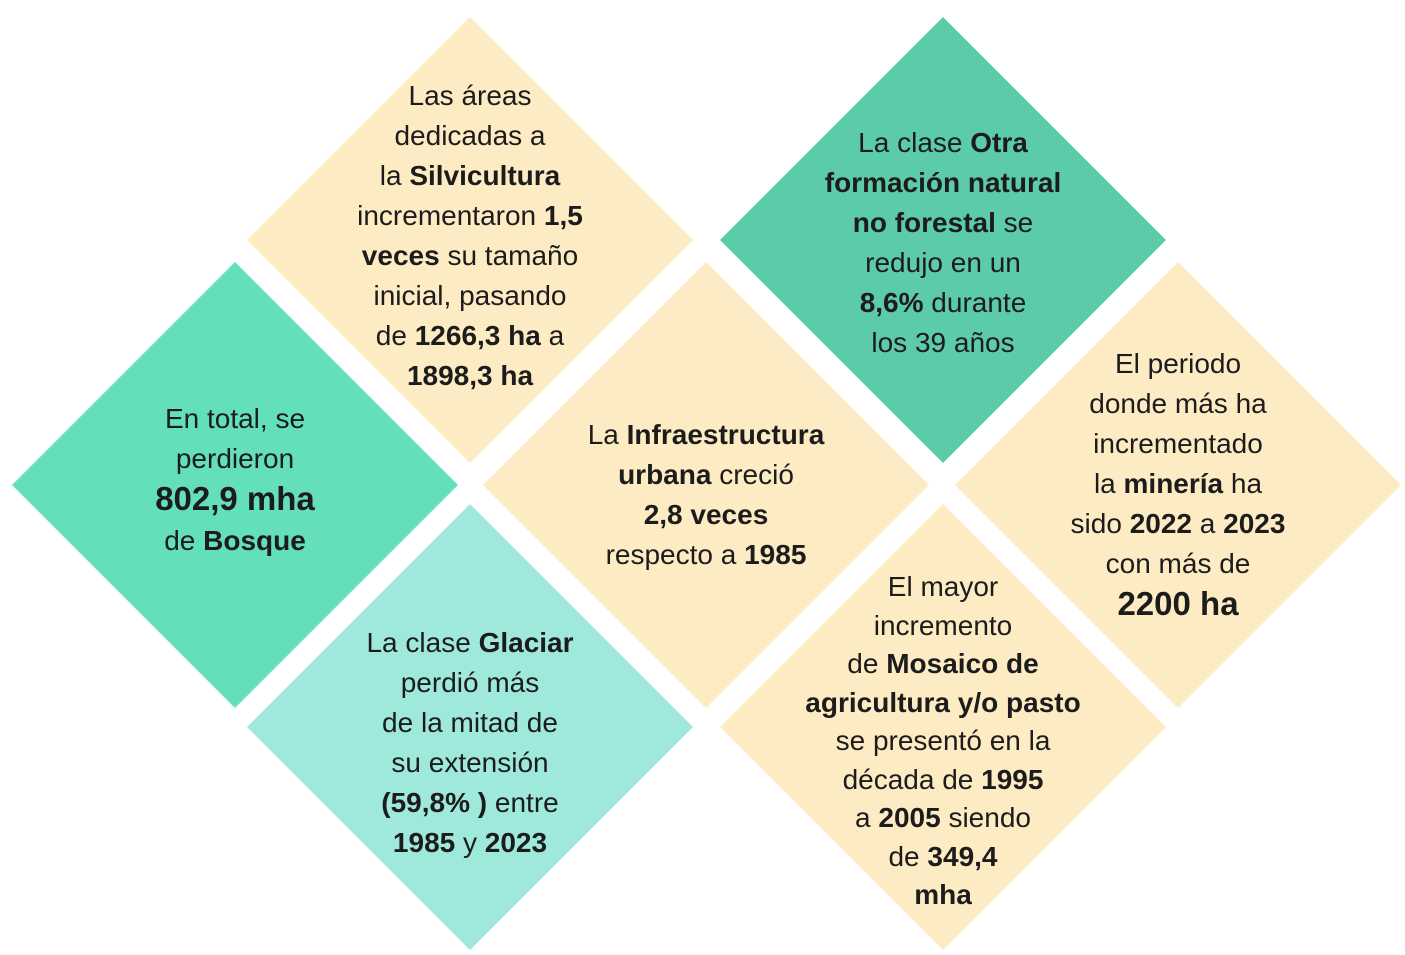 Image resolution: width=1405 pixels, height=955 pixels. I want to click on bold-text: Otra, so click(999, 142).